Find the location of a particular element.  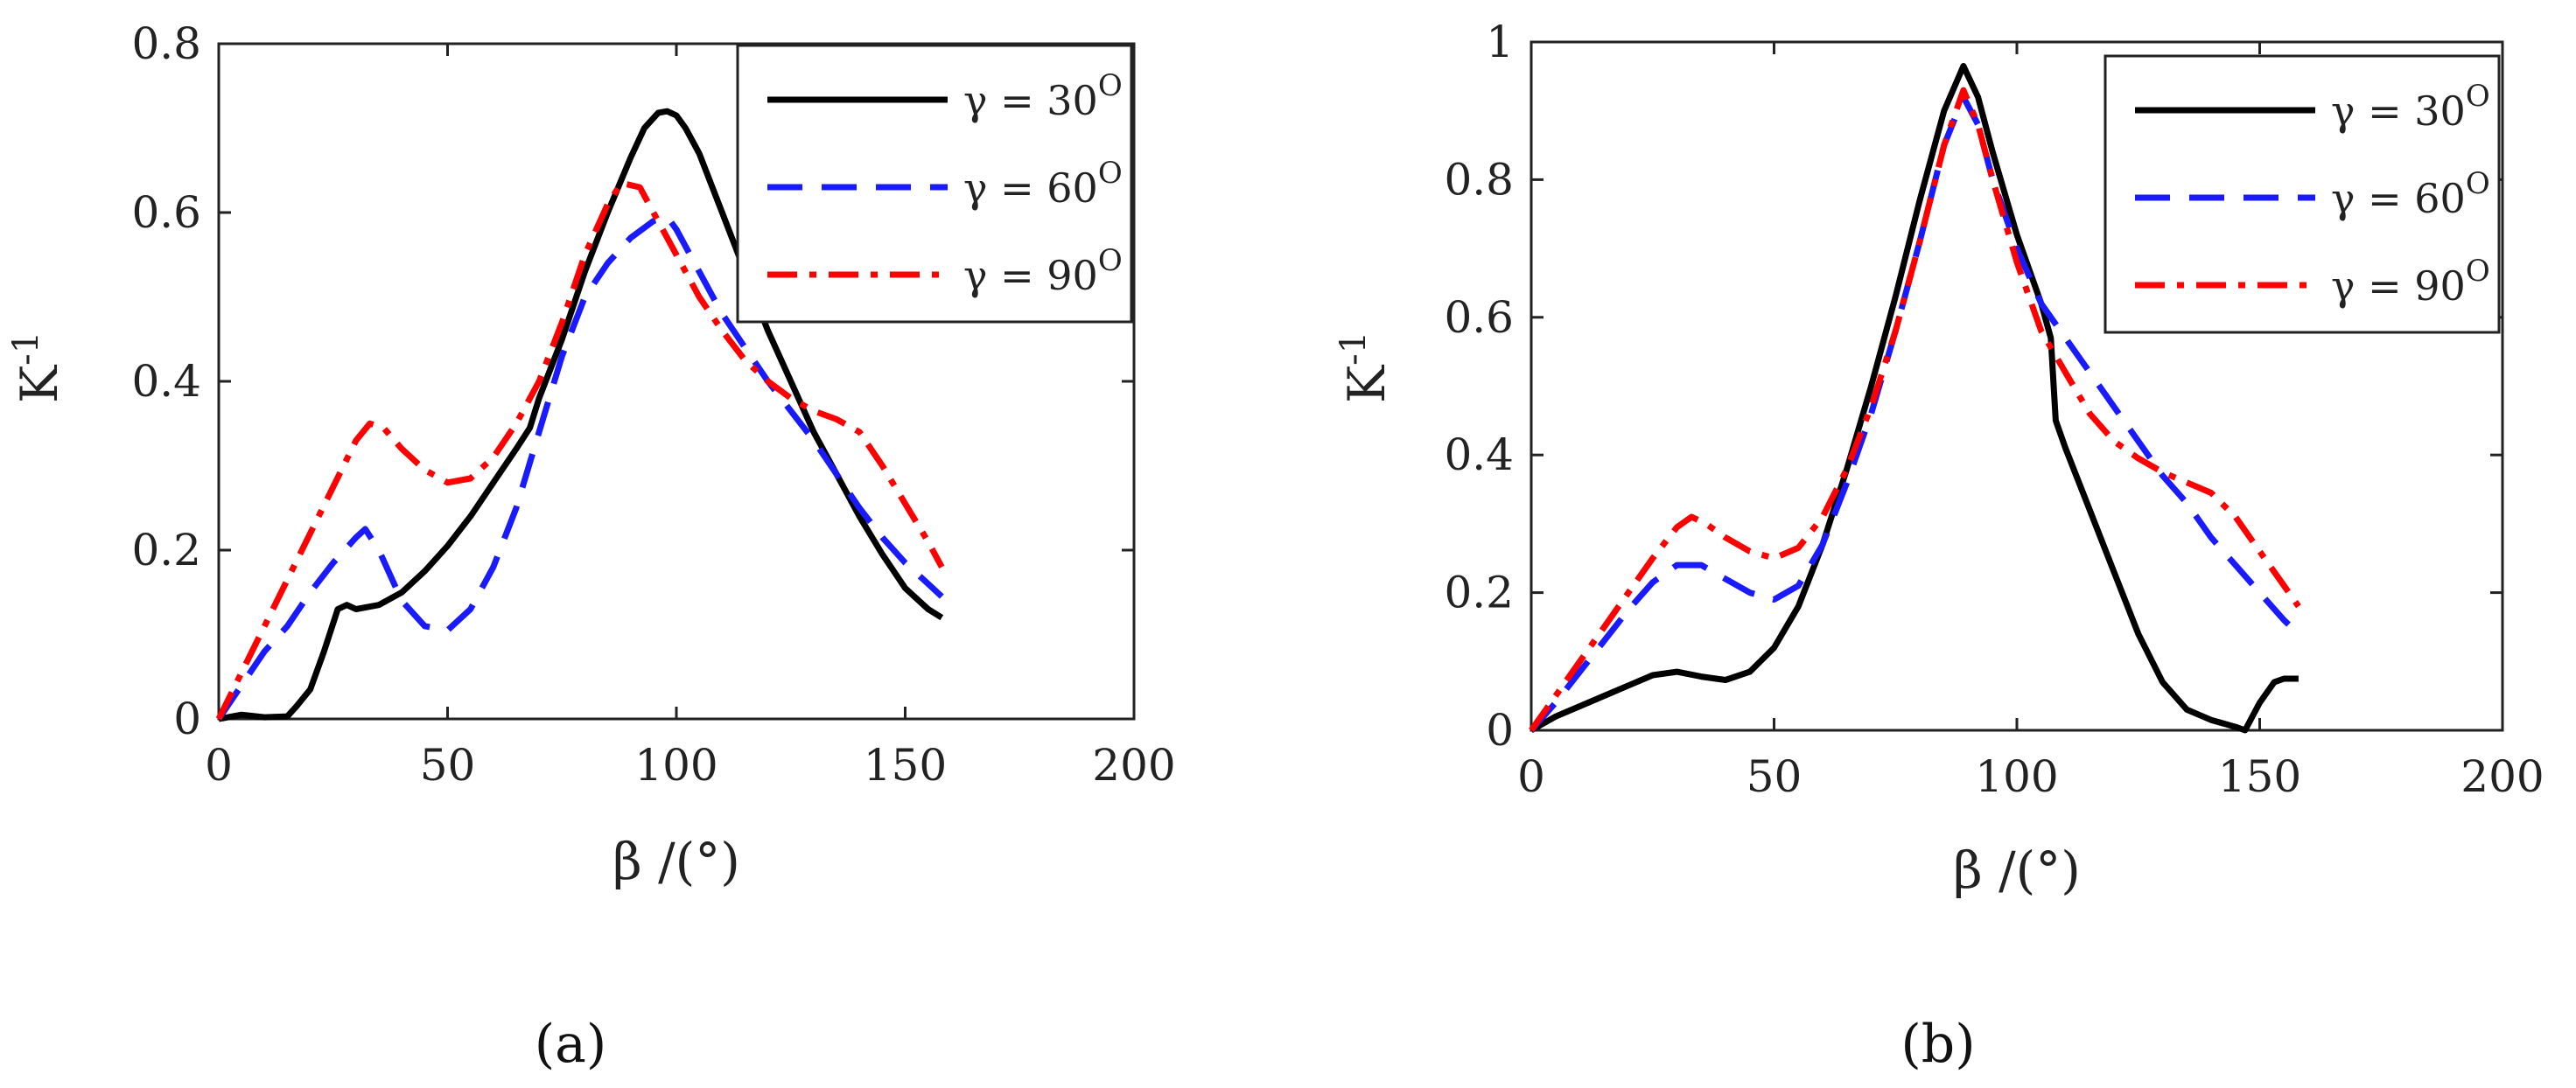

series-line-dashdot is located at coordinates (580, 450).